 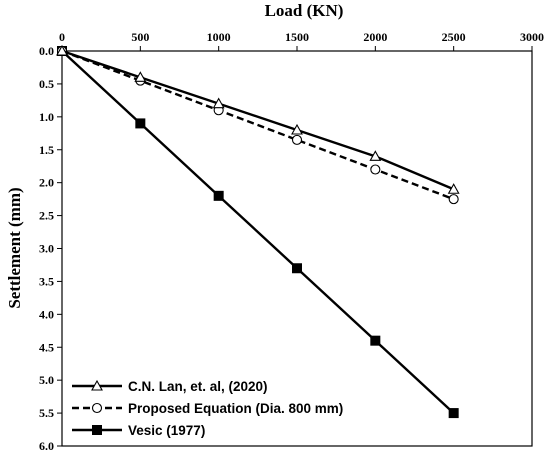 What do you see at coordinates (46, 347) in the screenshot?
I see `y-tick-label: 4.5` at bounding box center [46, 347].